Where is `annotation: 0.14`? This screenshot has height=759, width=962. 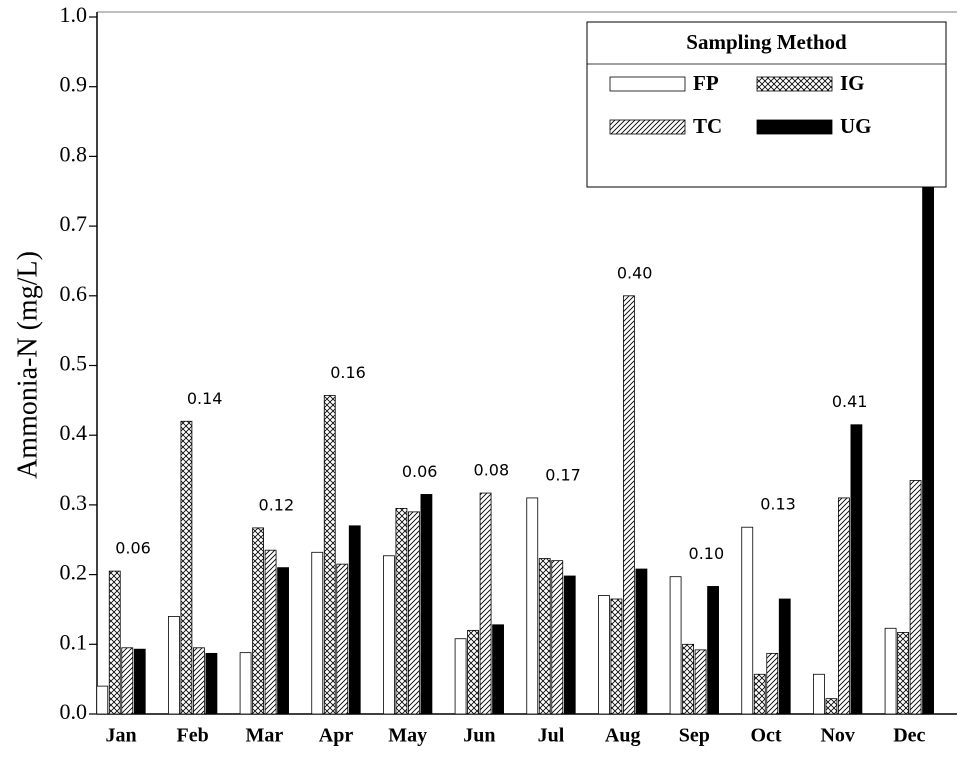
annotation: 0.14 is located at coordinates (205, 398).